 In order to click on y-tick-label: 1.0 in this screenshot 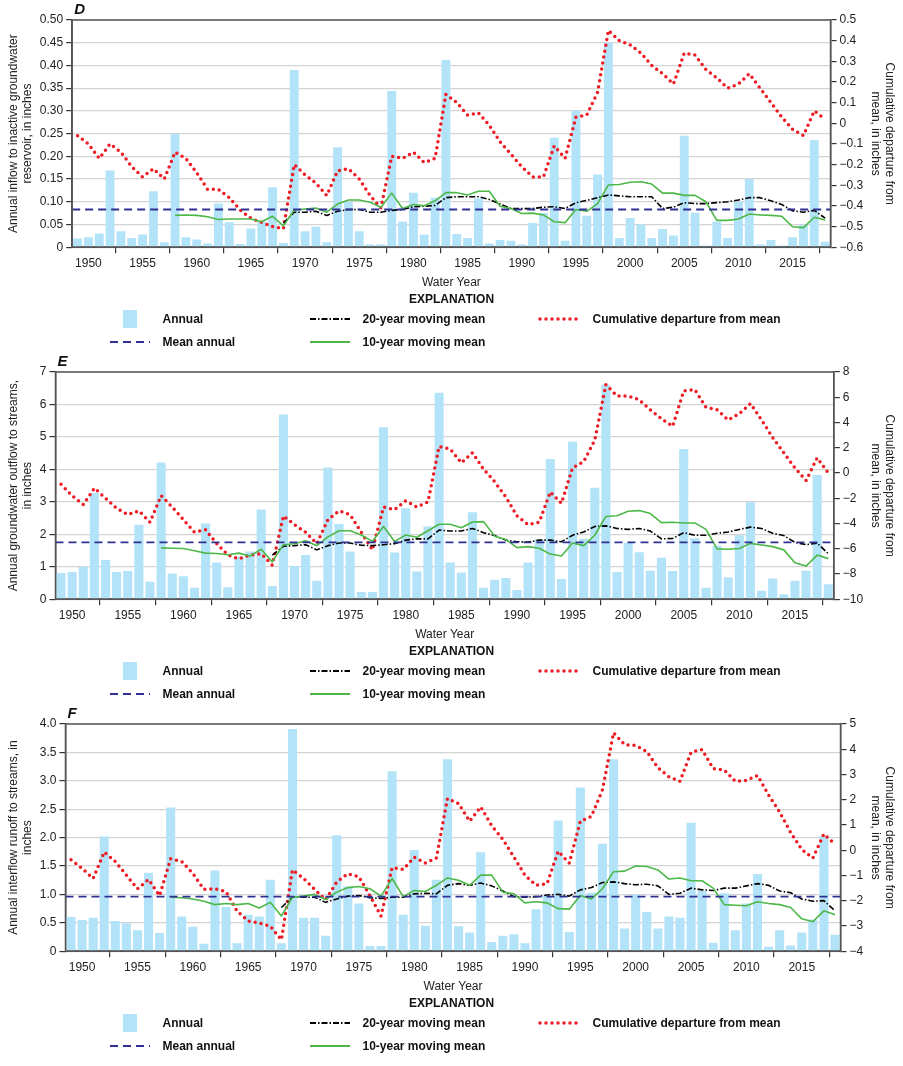, I will do `click(48, 893)`.